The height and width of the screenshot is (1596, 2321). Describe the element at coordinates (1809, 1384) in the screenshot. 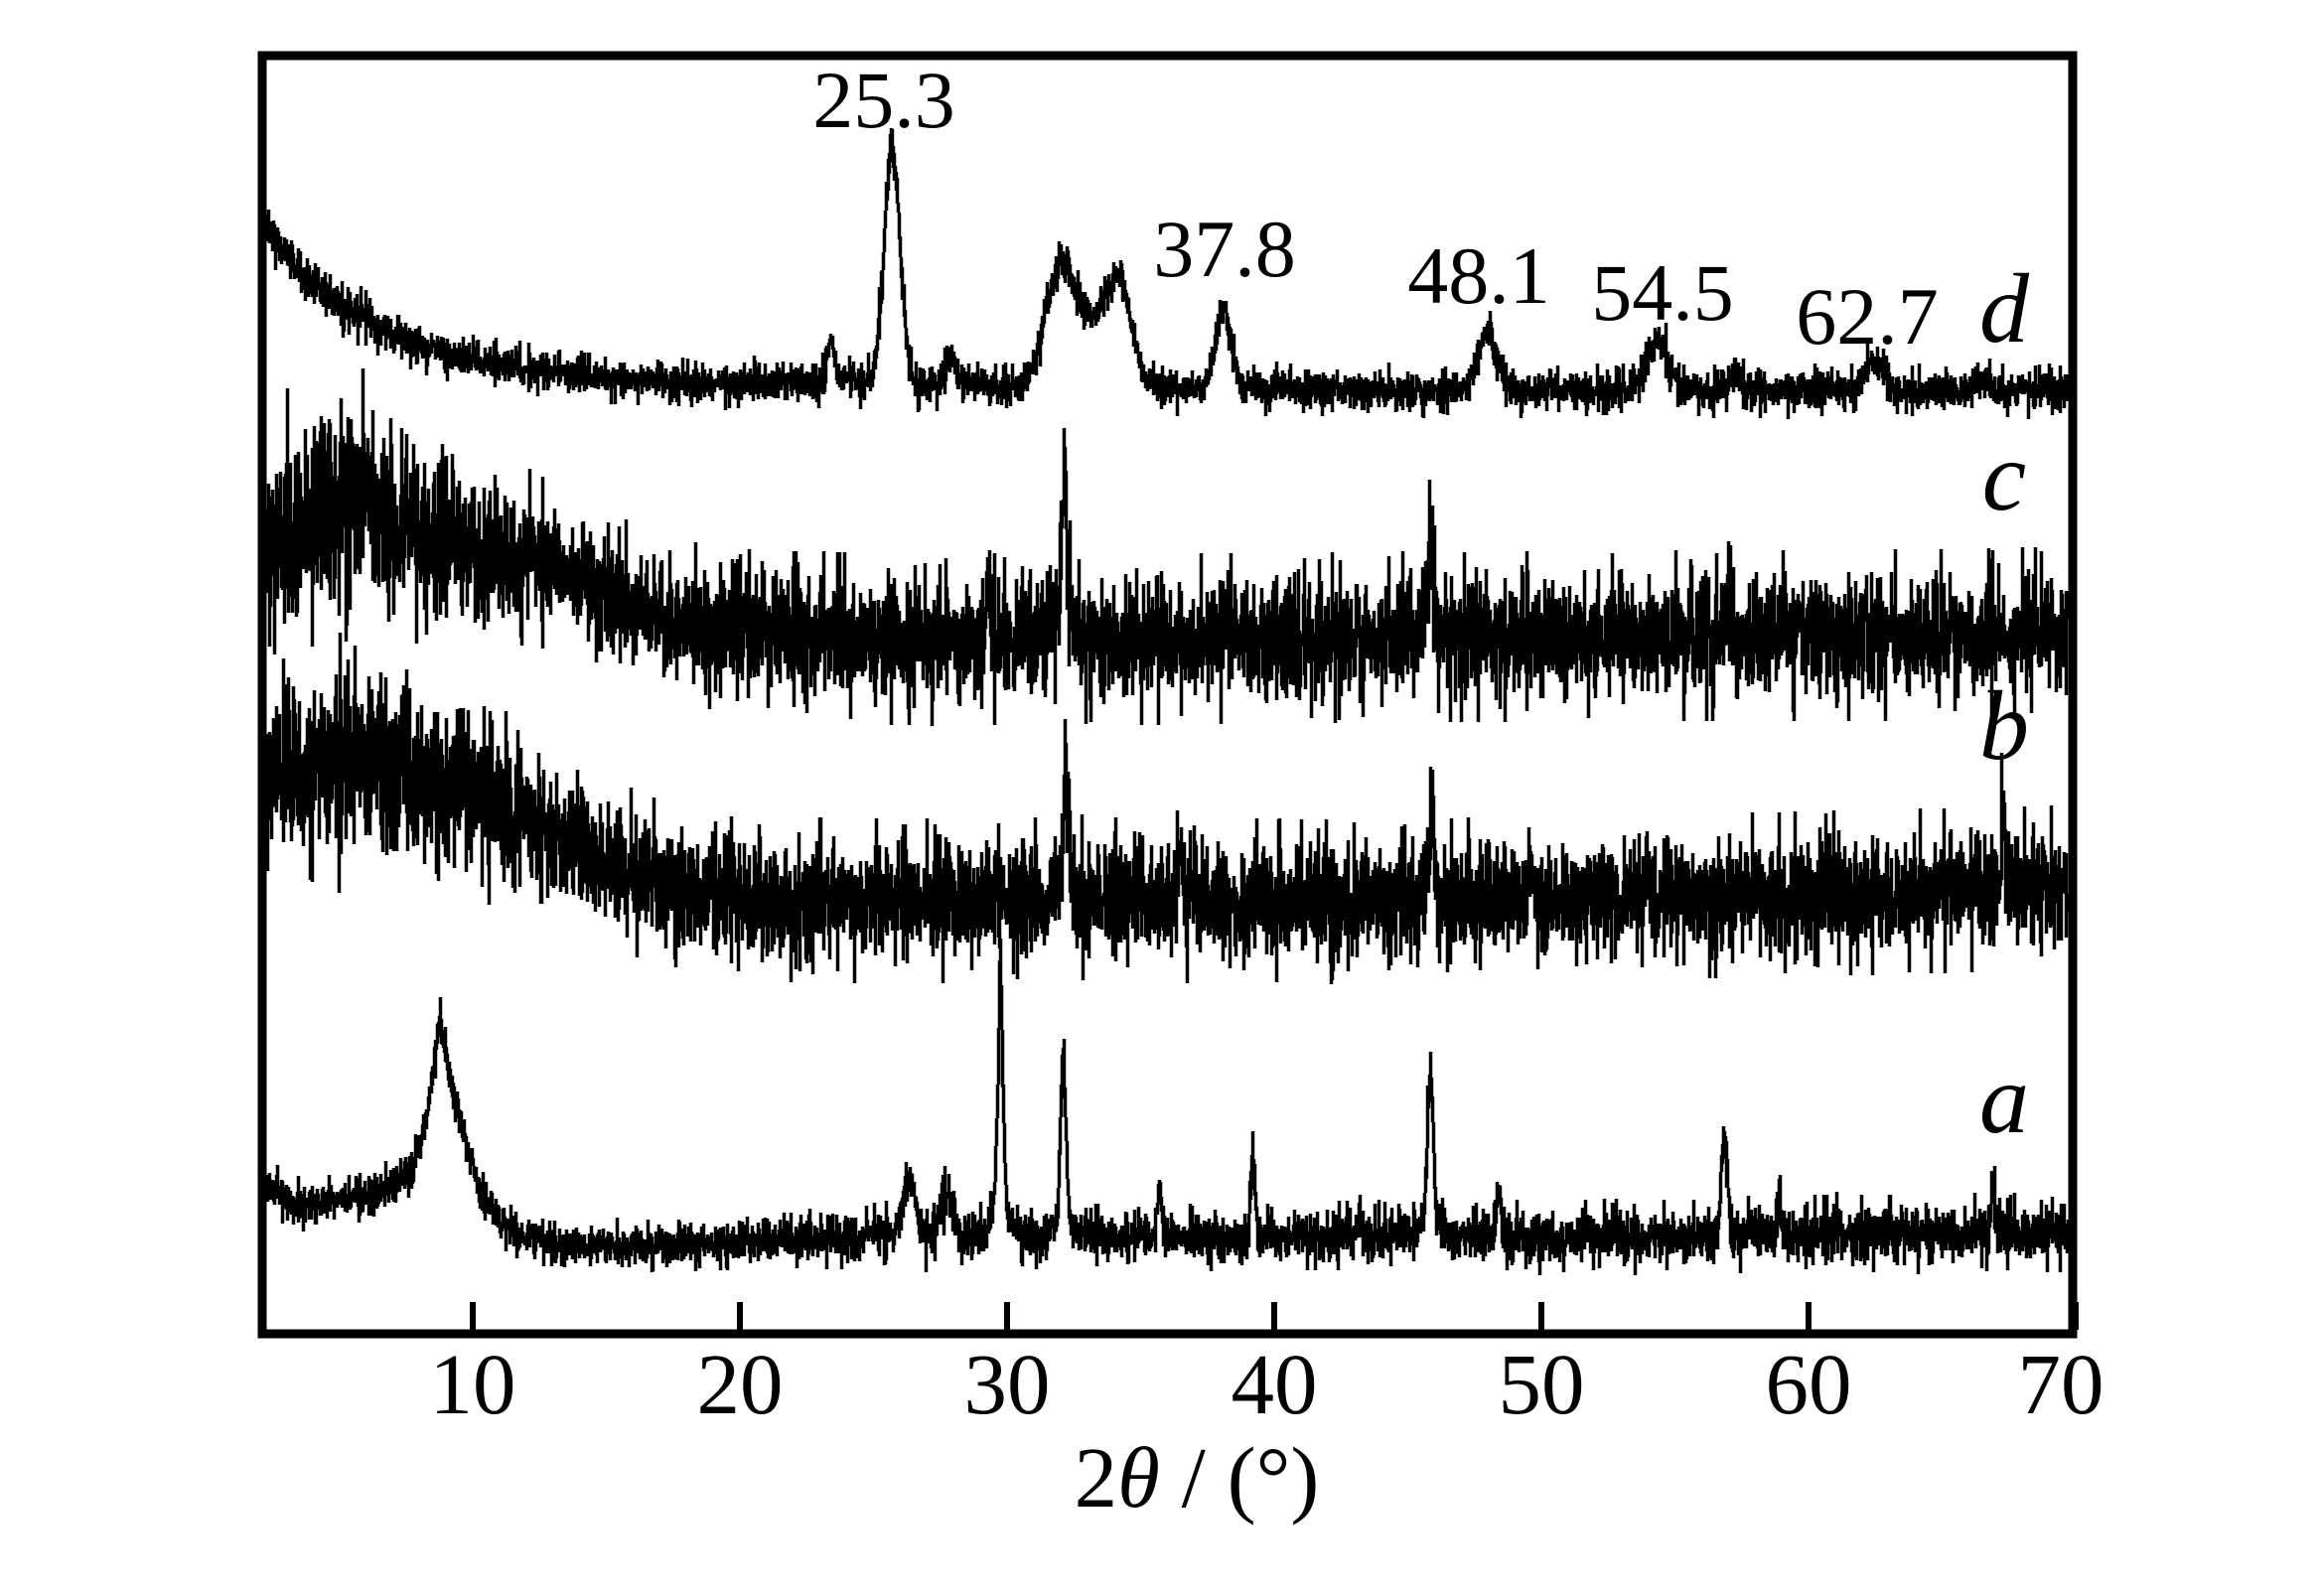

I see `svg-text: 60` at that location.